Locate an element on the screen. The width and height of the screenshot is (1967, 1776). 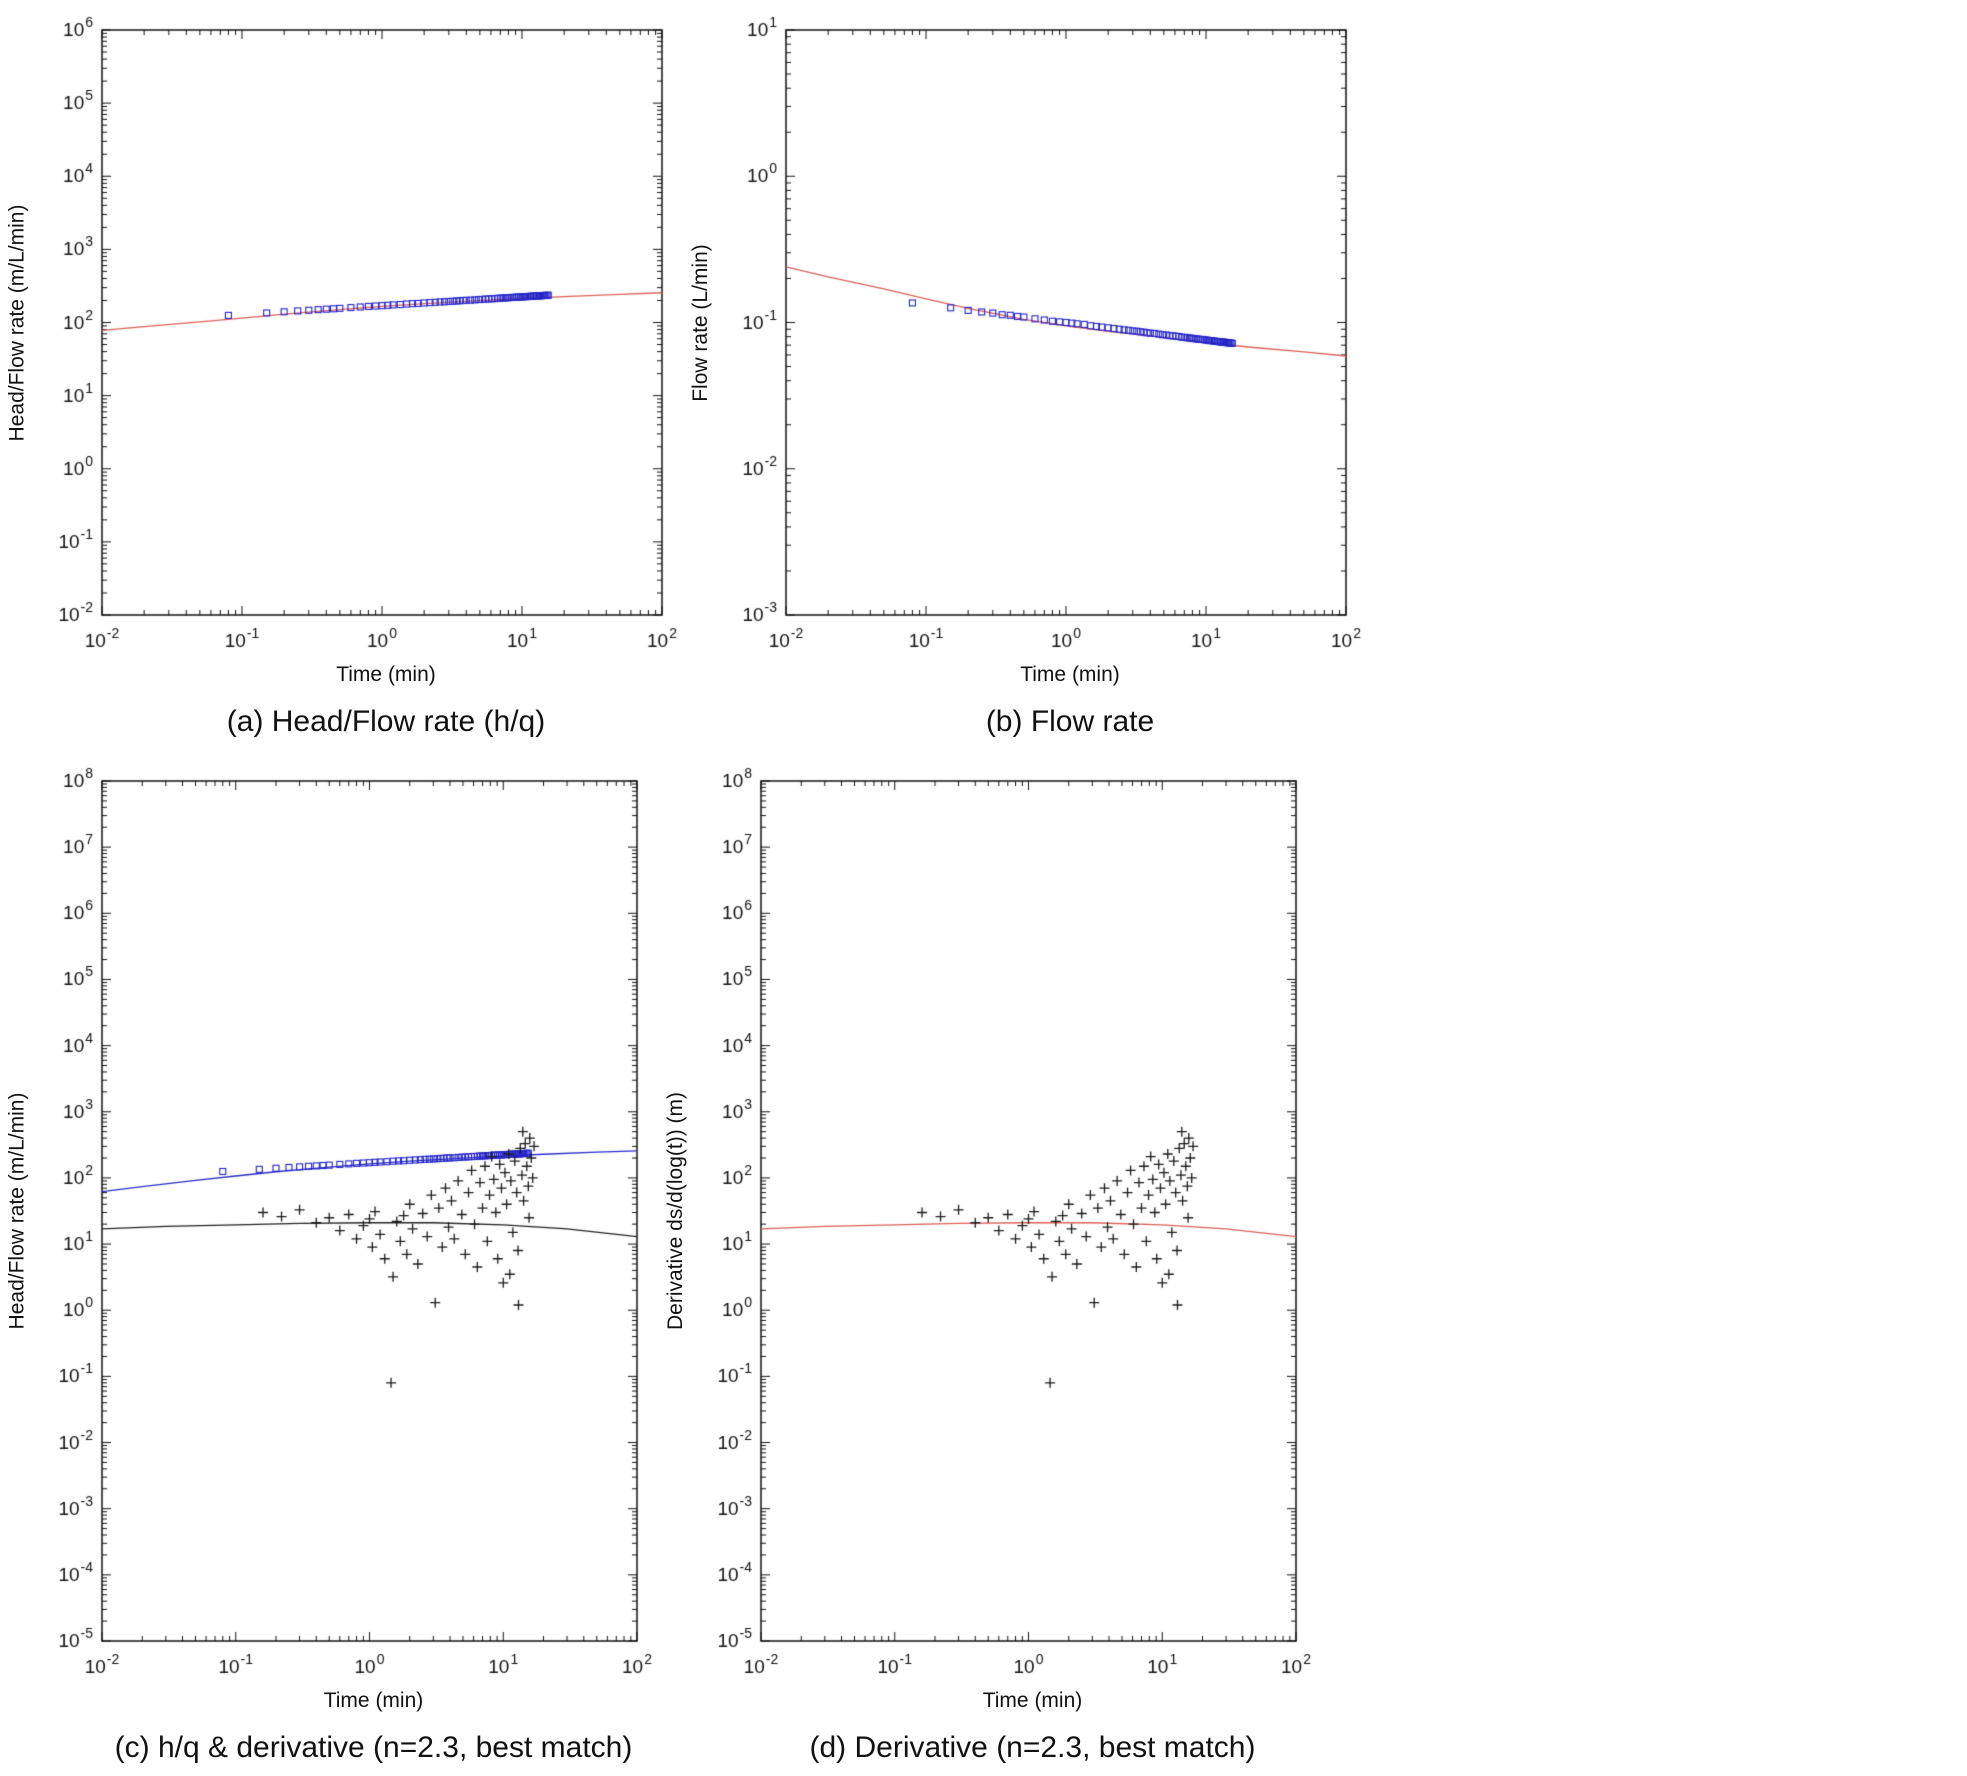
panel-a-x-axis-title: Time (min) is located at coordinates (386, 674).